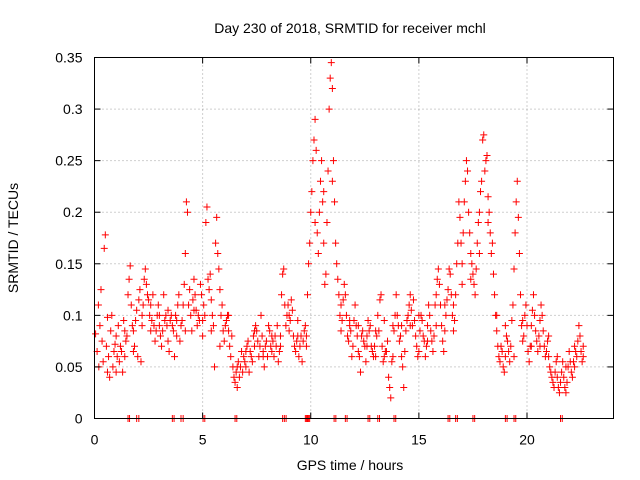 This screenshot has width=640, height=480. What do you see at coordinates (73, 315) in the screenshot?
I see `y-tick-label: 0.1` at bounding box center [73, 315].